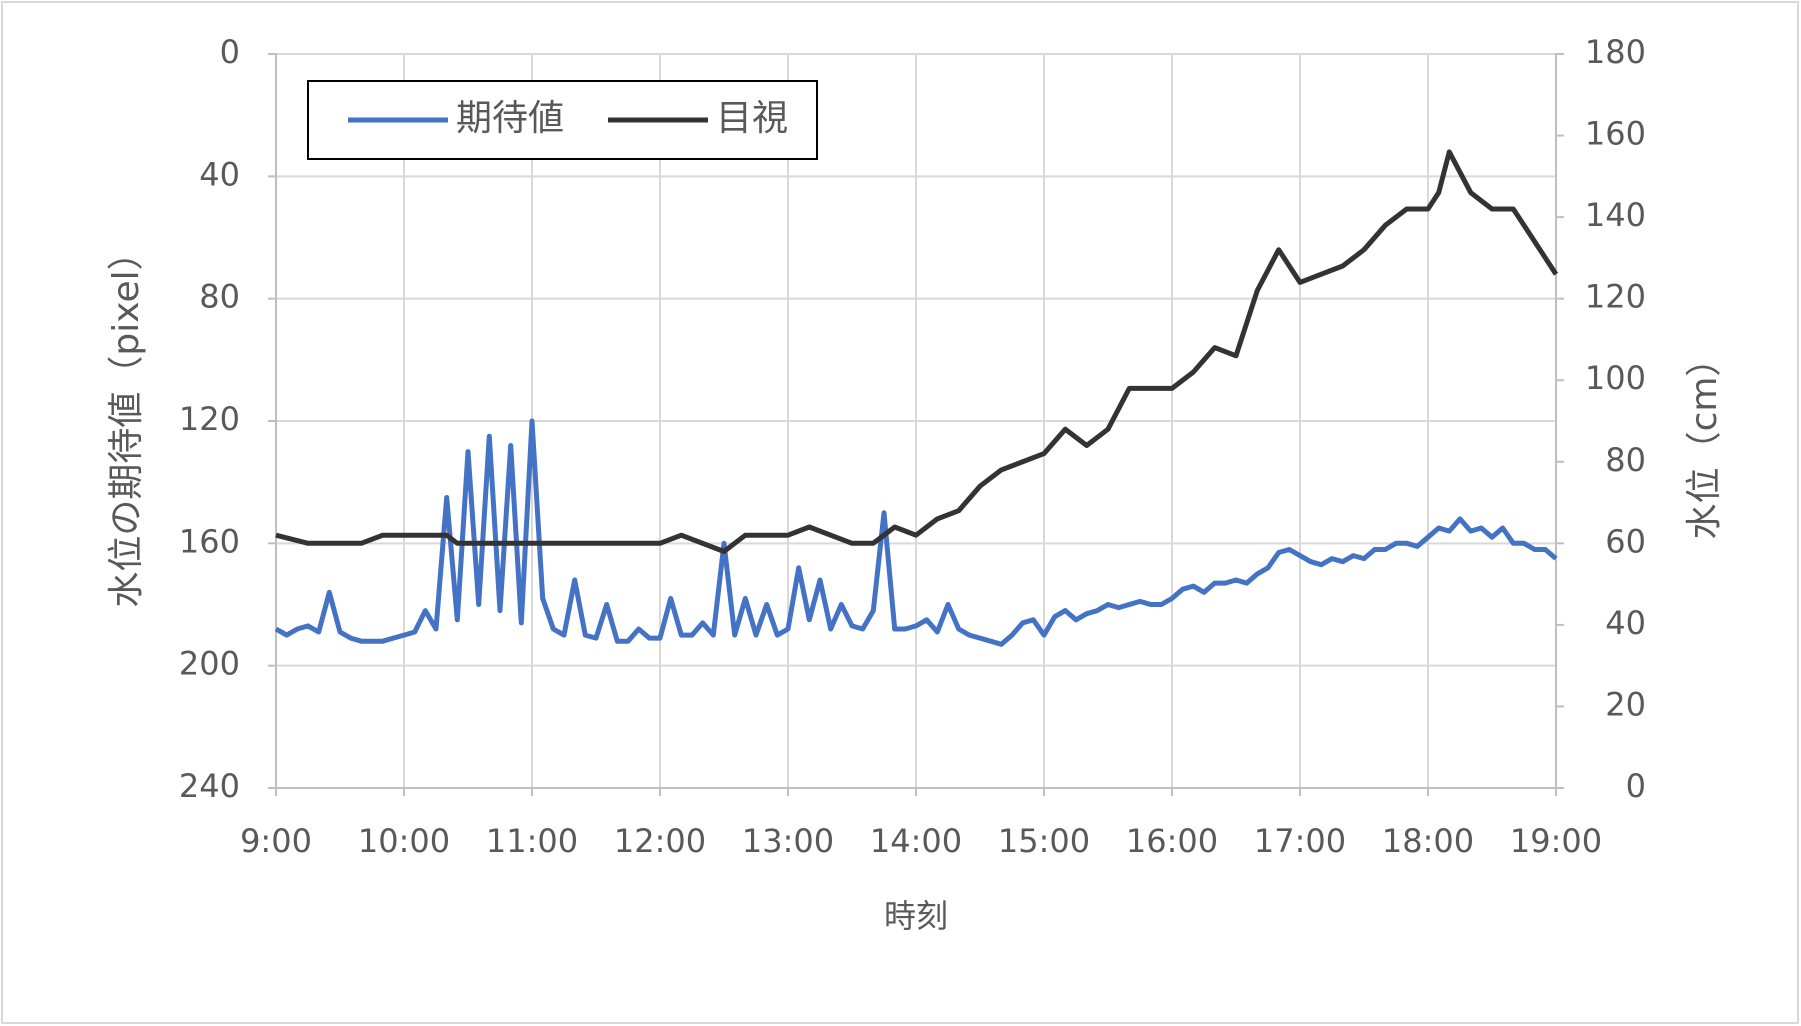  I want to click on y-tick-label: 200, so click(209, 664).